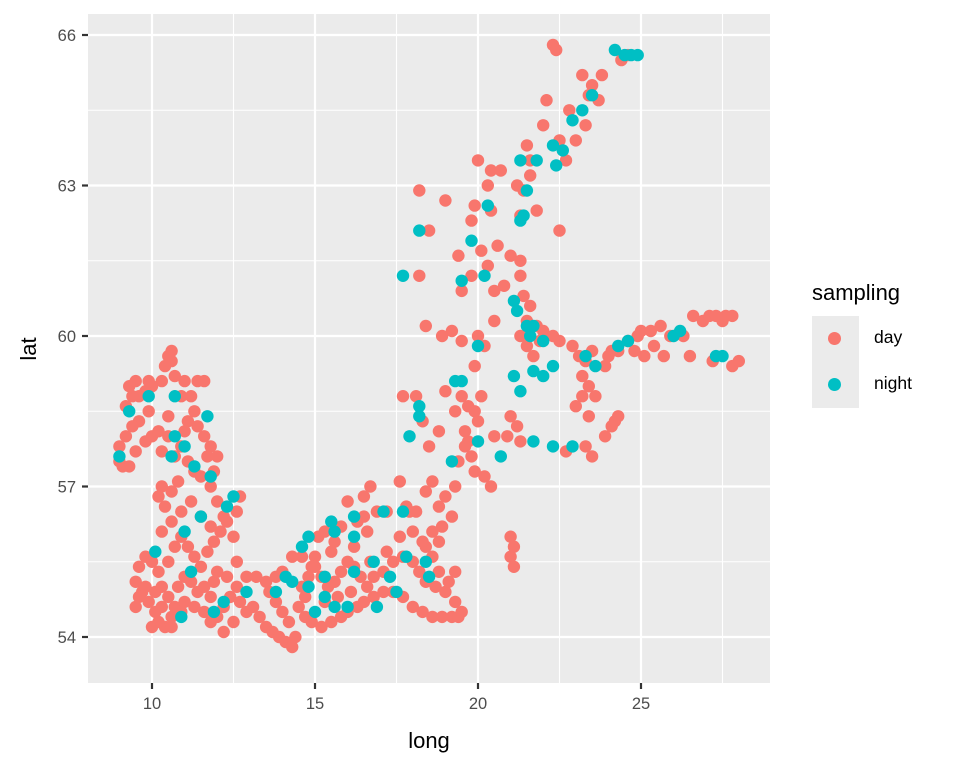  What do you see at coordinates (73, 337) in the screenshot?
I see `y-axis: 54 57 60 63 66` at bounding box center [73, 337].